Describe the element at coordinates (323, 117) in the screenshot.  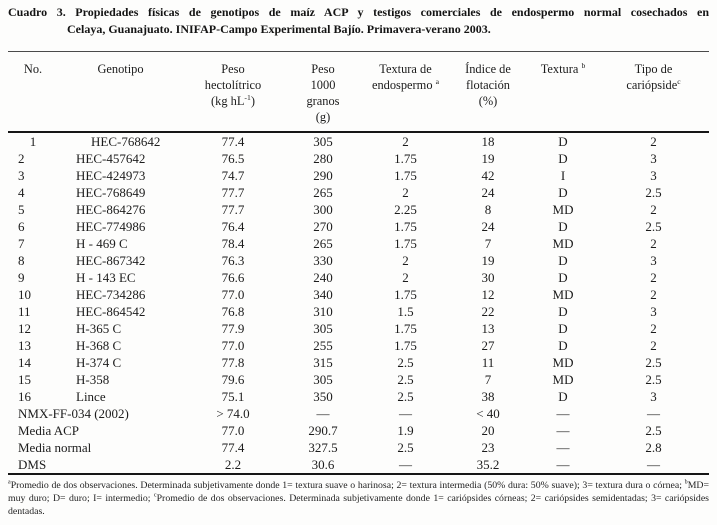
I see `text-segment: (g)` at that location.